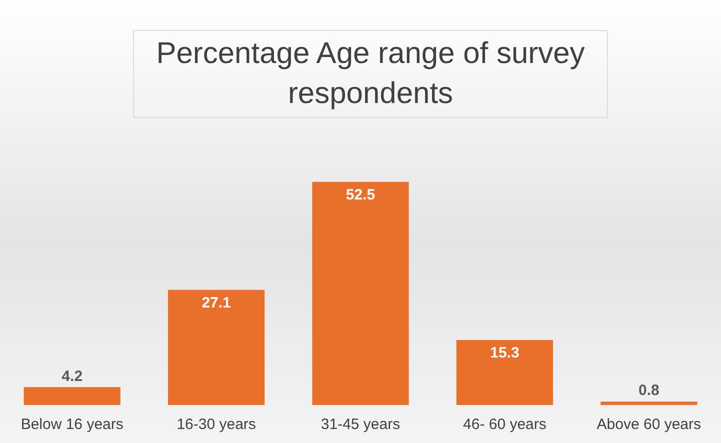  Describe the element at coordinates (216, 425) in the screenshot. I see `x-tick-label: 16-30 years` at that location.